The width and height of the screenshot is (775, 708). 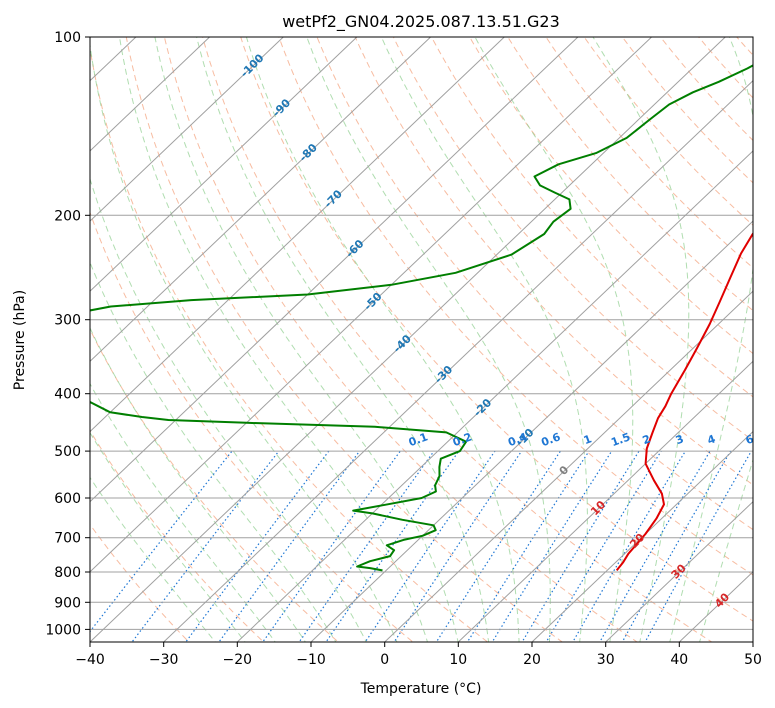 I want to click on x-tick-label: −40, so click(x=90, y=660).